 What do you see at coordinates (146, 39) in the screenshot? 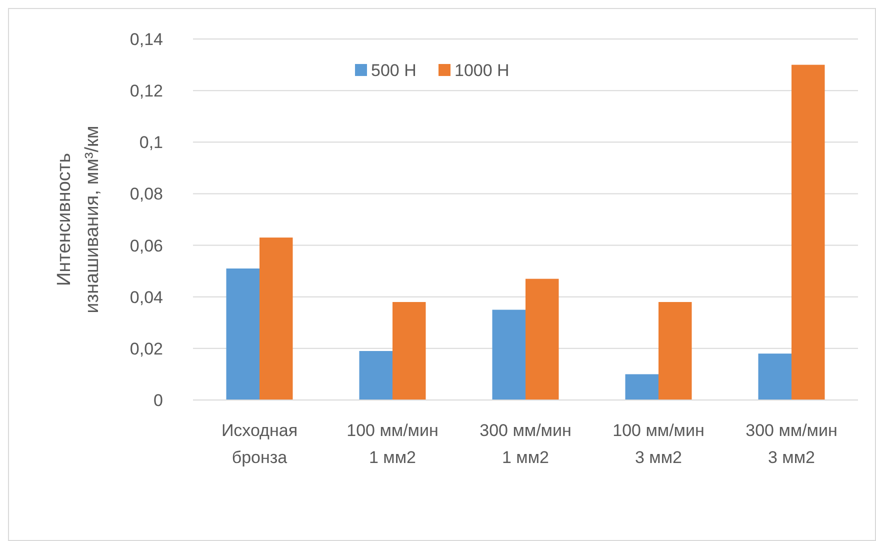
I see `y-tick-label: 0,14` at bounding box center [146, 39].